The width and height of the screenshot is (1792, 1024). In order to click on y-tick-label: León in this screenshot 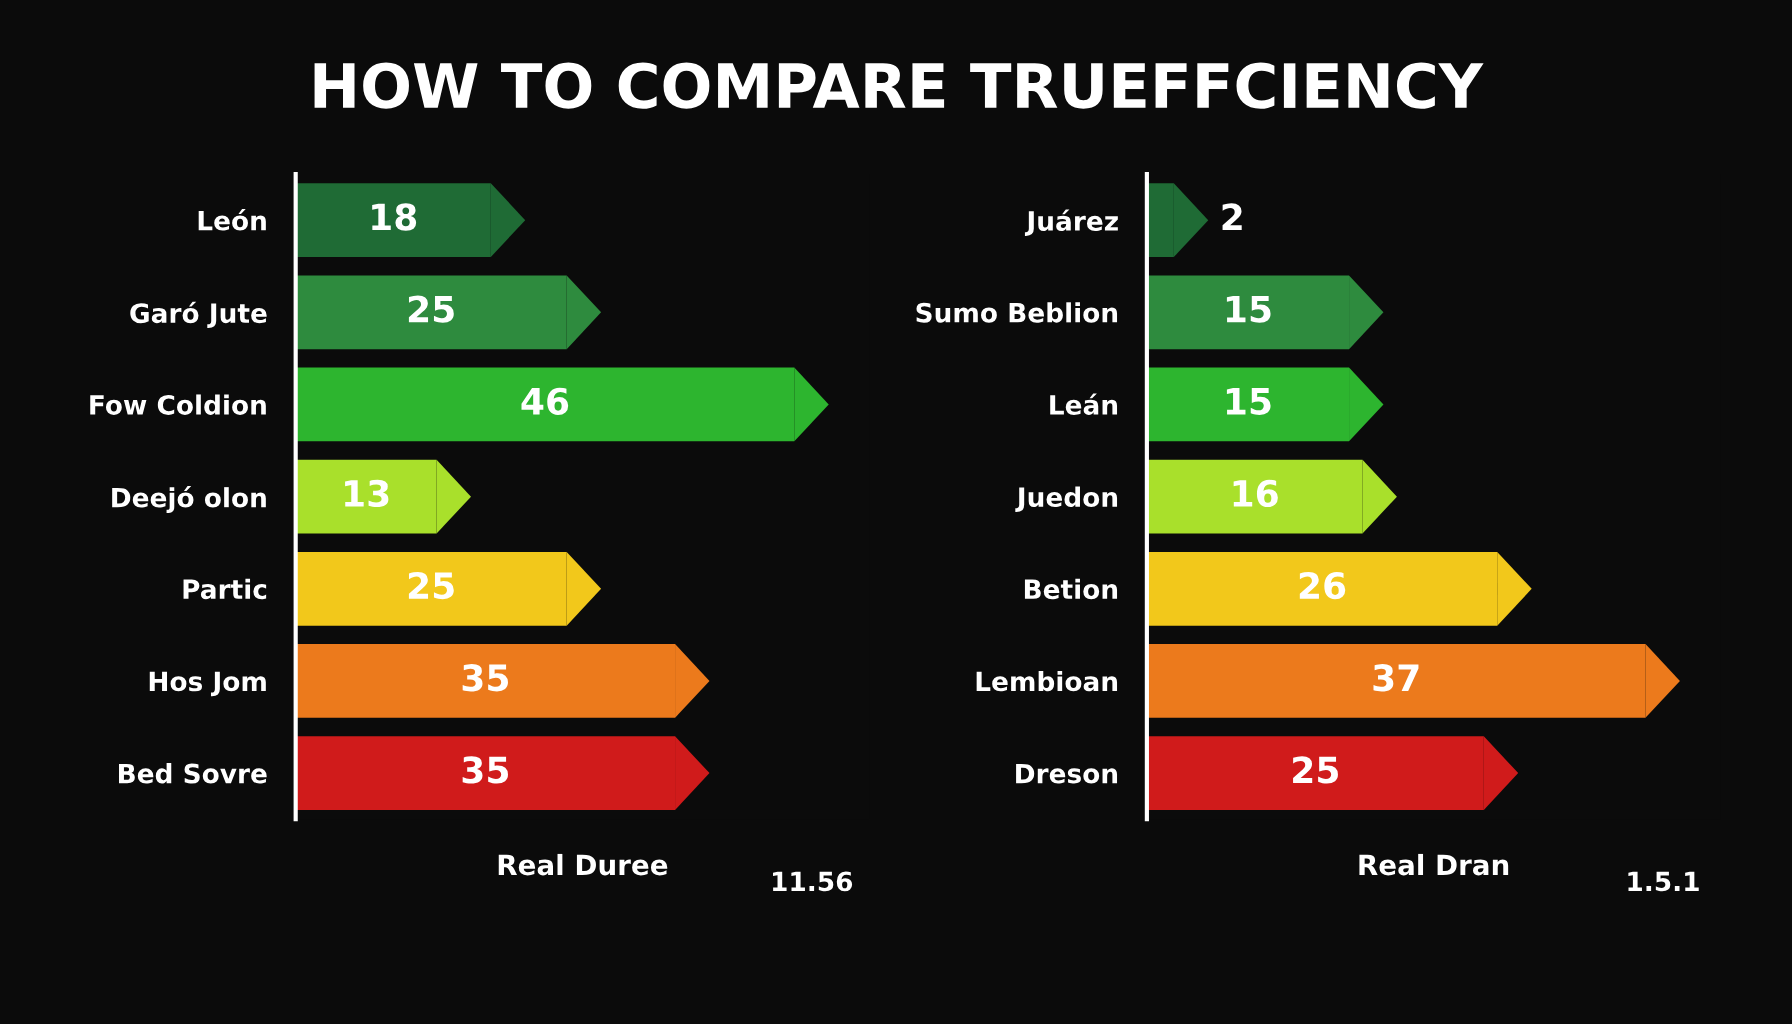, I will do `click(232, 220)`.